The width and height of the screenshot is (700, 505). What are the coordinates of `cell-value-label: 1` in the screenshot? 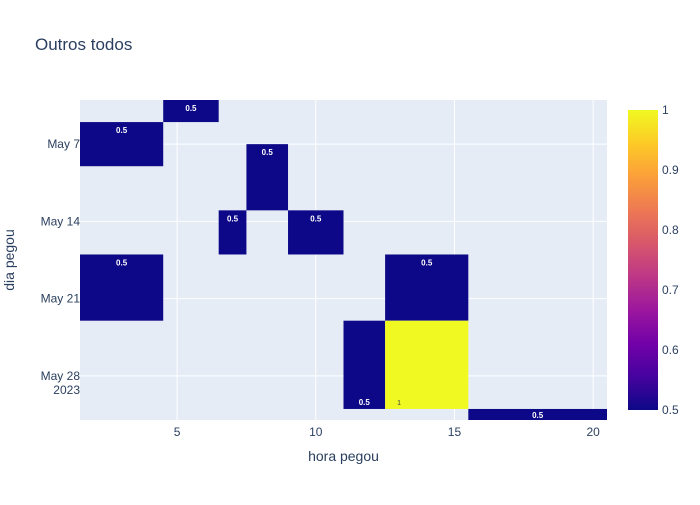 It's located at (399, 403).